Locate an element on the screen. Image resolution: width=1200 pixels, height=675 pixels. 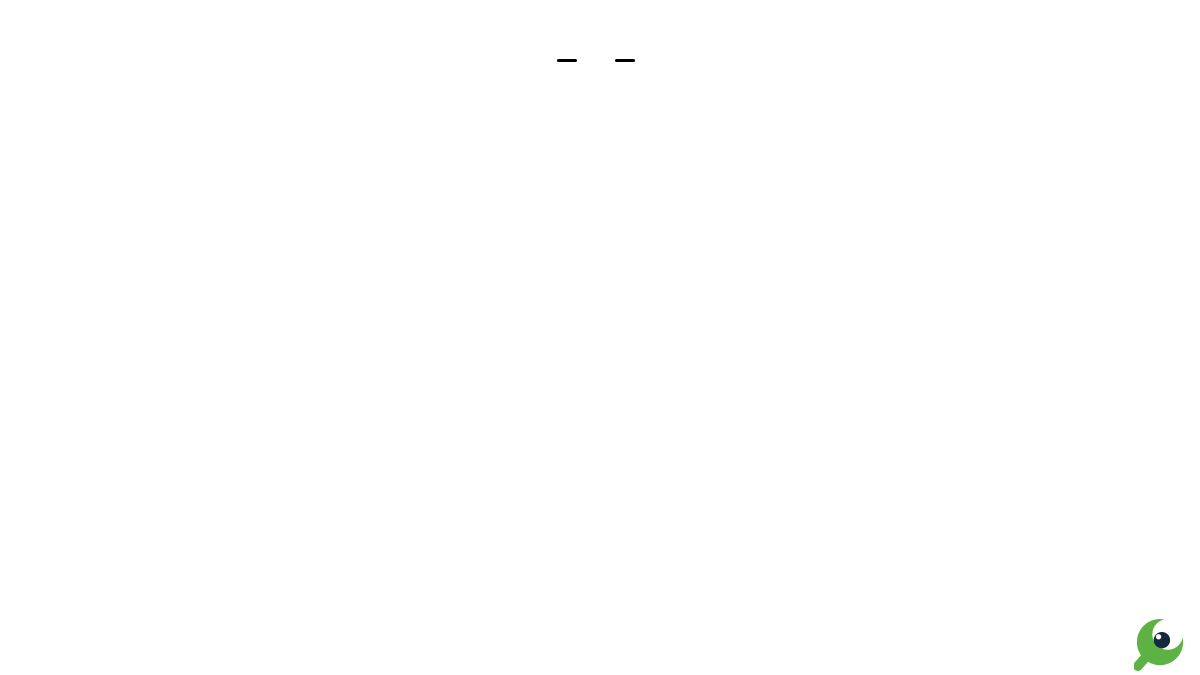
sharpe-line-swatch is located at coordinates (625, 60).